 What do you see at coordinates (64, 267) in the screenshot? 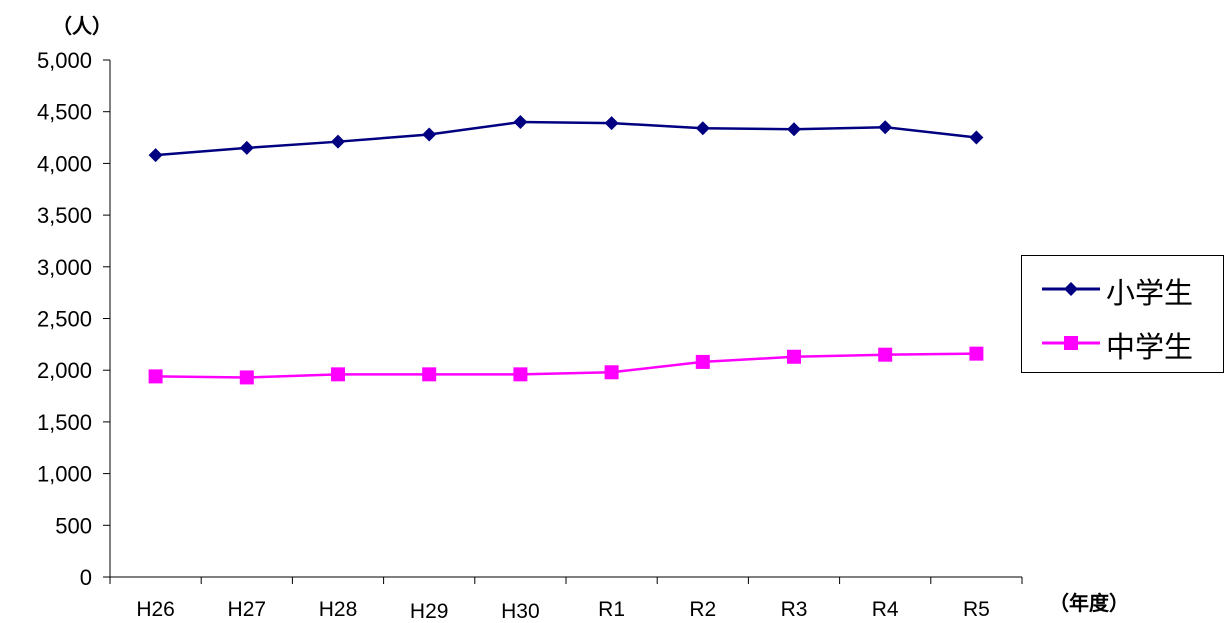
I see `y-tick-label: 3,000` at bounding box center [64, 267].